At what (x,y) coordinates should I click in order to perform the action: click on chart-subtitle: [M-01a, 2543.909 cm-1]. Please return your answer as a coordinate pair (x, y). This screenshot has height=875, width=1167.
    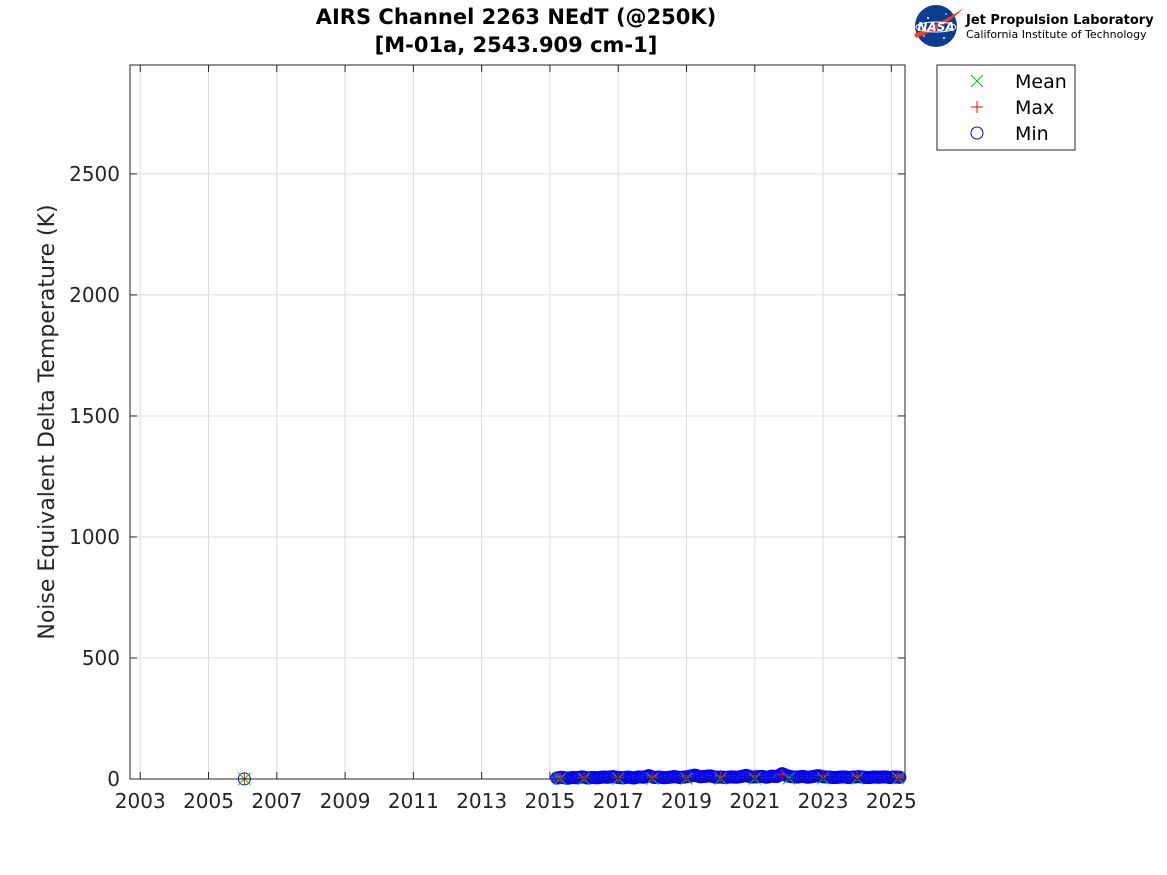
    Looking at the image, I should click on (516, 45).